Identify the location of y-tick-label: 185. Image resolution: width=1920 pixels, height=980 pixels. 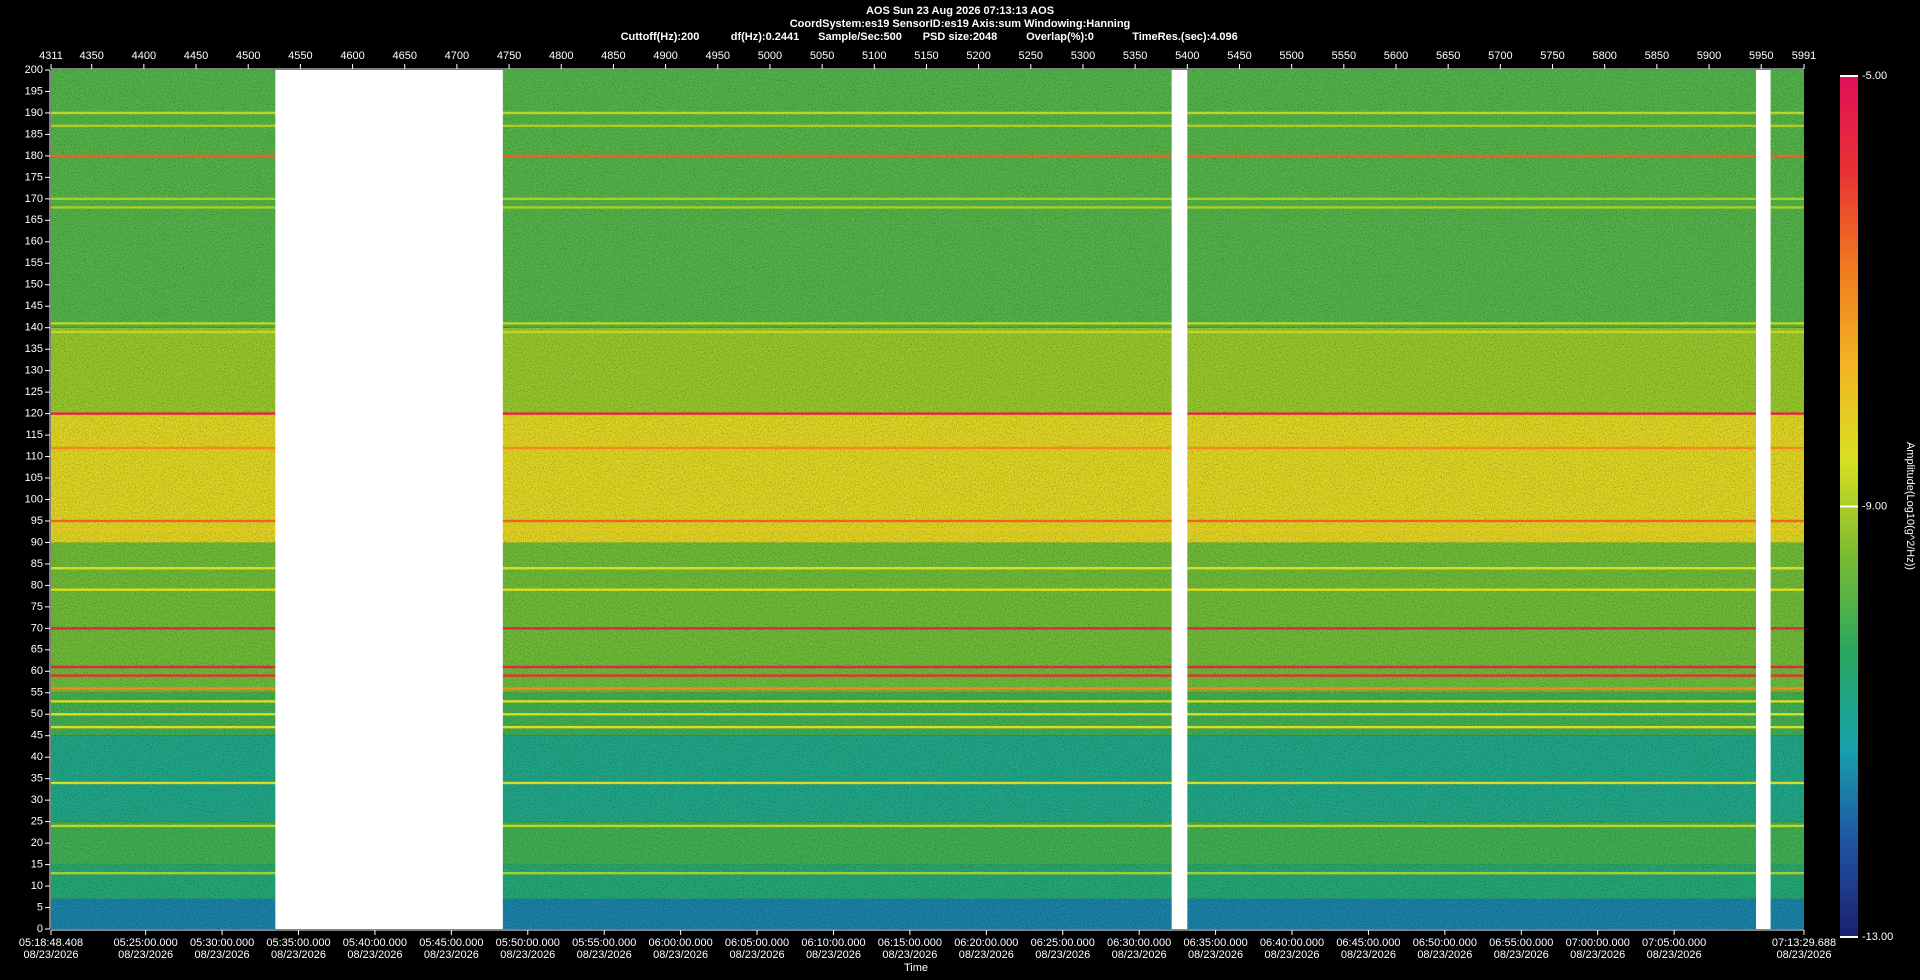
(34, 134).